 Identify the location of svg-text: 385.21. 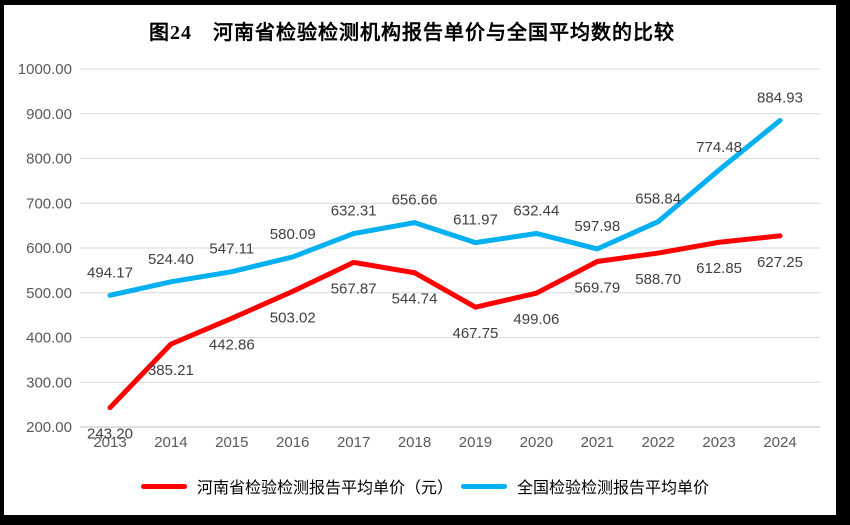
(171, 370).